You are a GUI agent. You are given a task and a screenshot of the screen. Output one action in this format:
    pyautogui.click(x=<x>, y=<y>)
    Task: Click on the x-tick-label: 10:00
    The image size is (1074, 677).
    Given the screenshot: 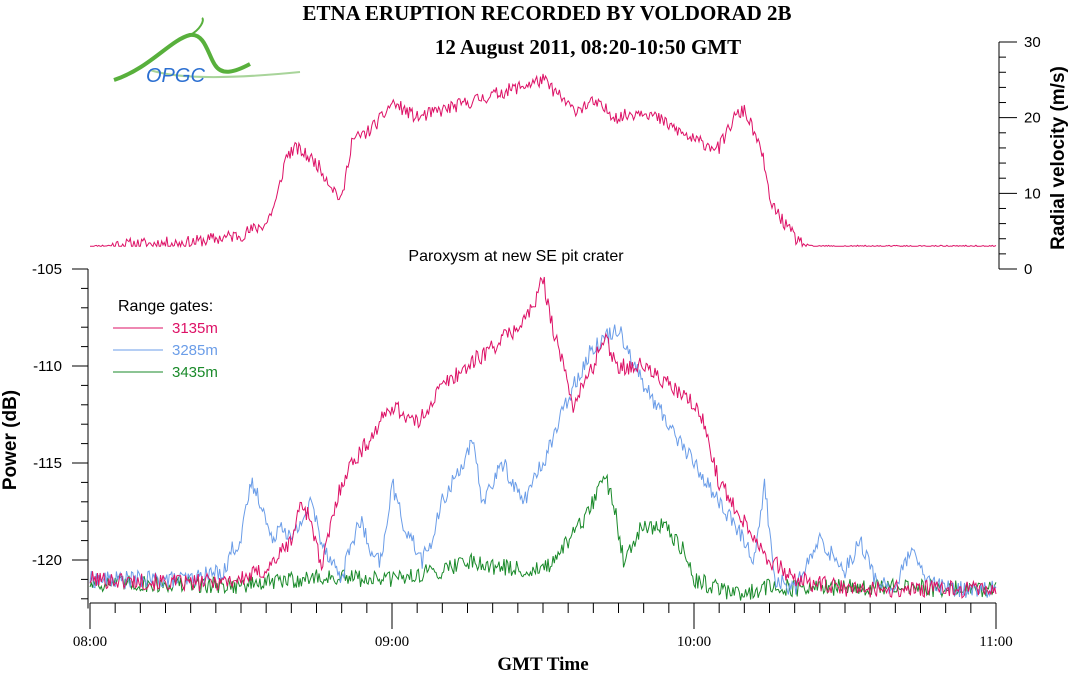 What is the action you would take?
    pyautogui.click(x=694, y=642)
    